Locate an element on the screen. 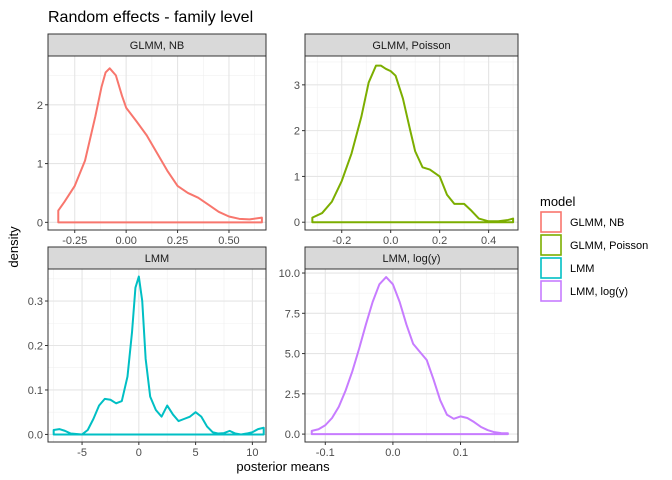 The height and width of the screenshot is (480, 672). facet-strip-label: GLMM, NB is located at coordinates (157, 46).